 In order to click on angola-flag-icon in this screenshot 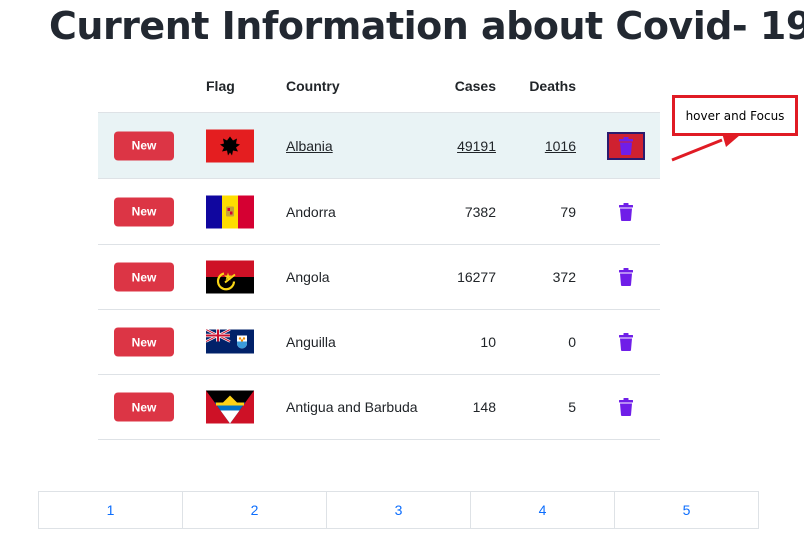, I will do `click(230, 277)`.